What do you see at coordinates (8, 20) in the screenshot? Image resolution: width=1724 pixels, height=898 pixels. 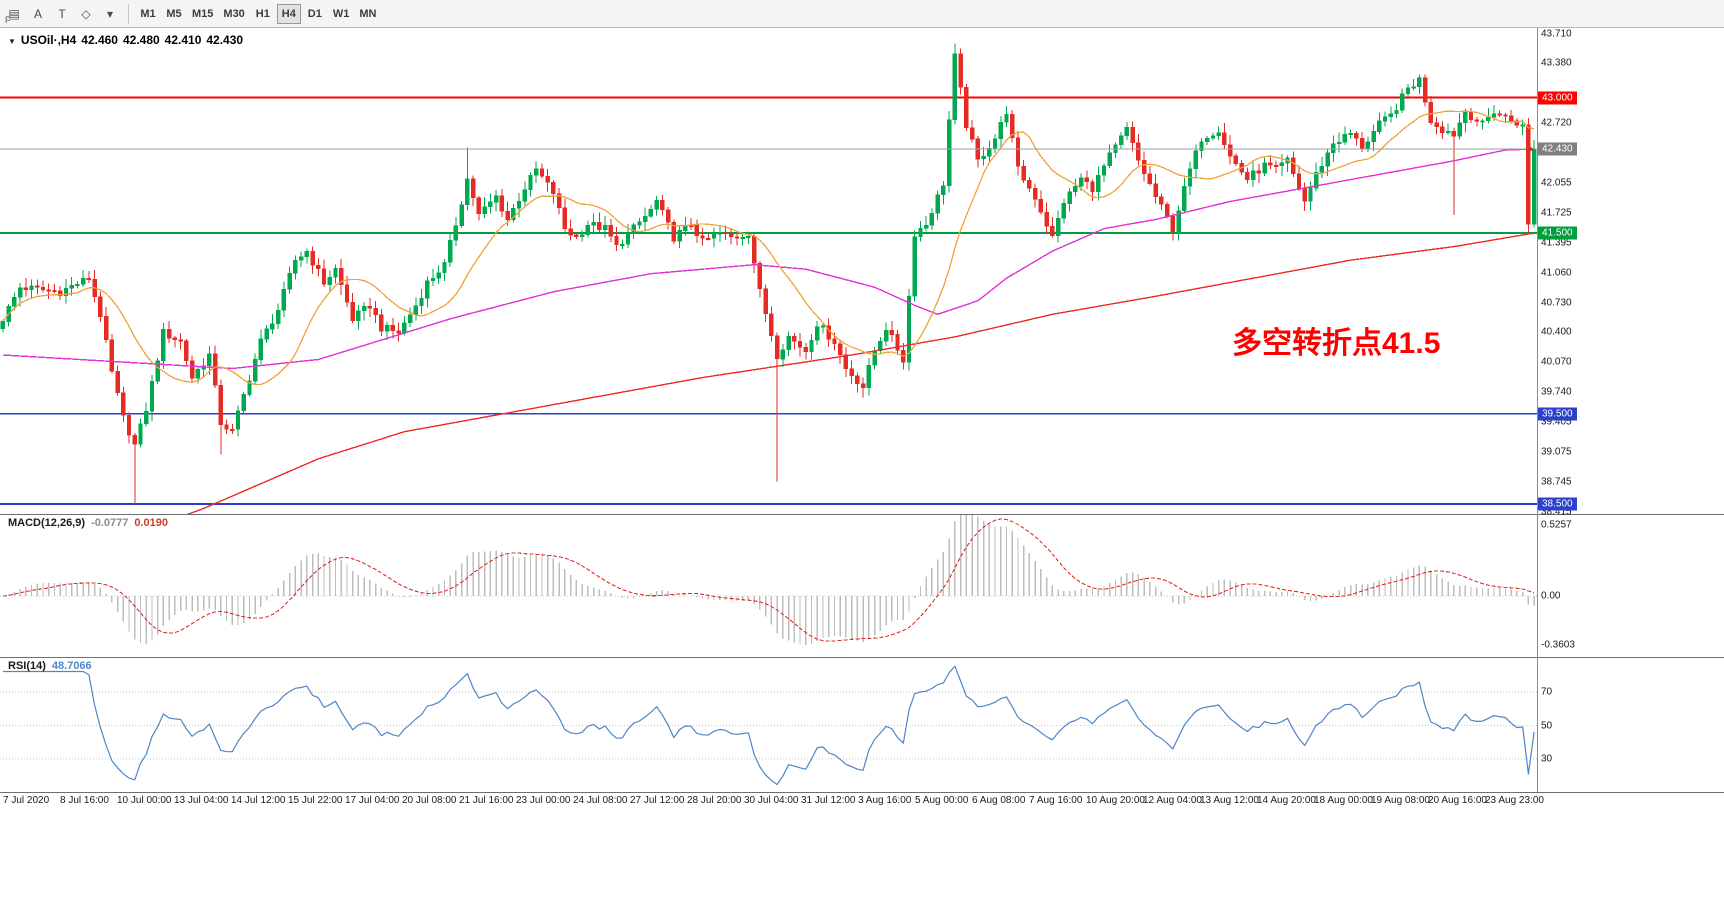 I see `fx-label: F` at bounding box center [8, 20].